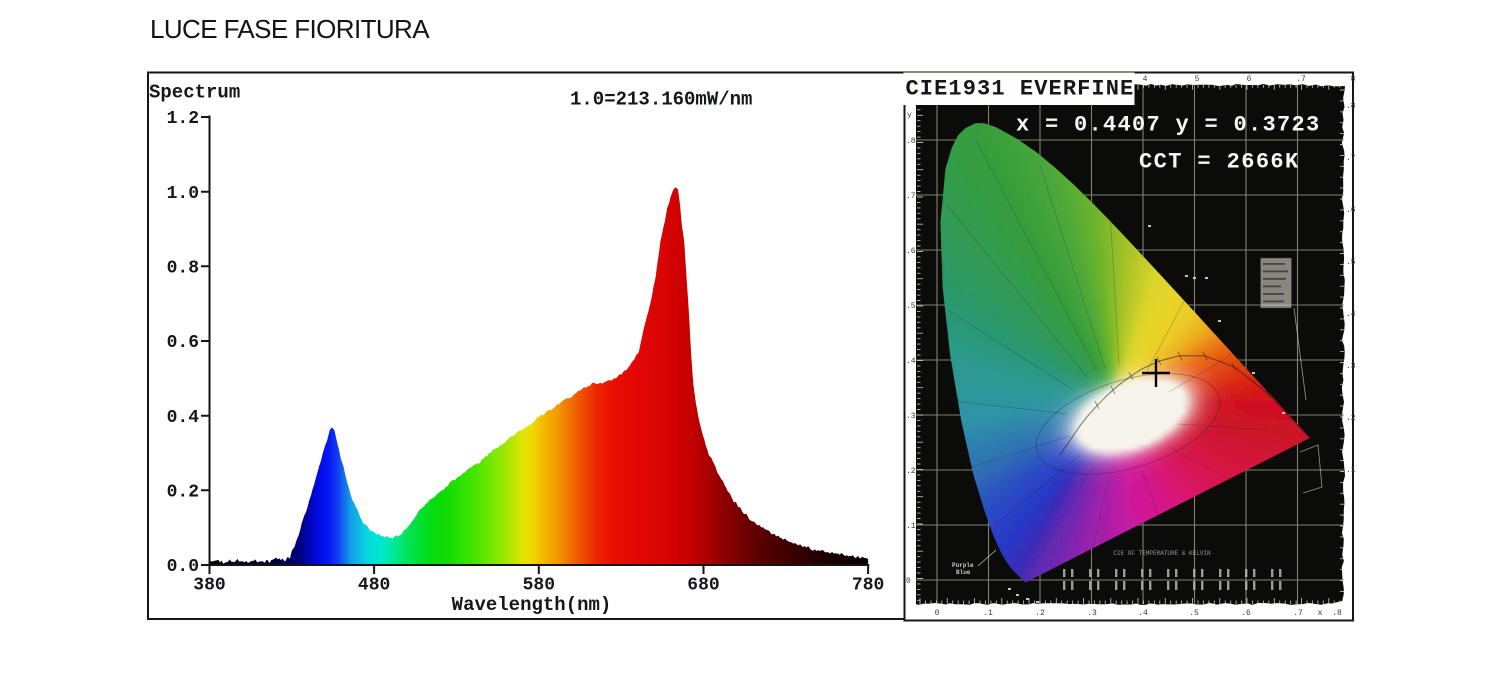 This screenshot has height=700, width=1500. I want to click on svg-text: 6, so click(1249, 79).